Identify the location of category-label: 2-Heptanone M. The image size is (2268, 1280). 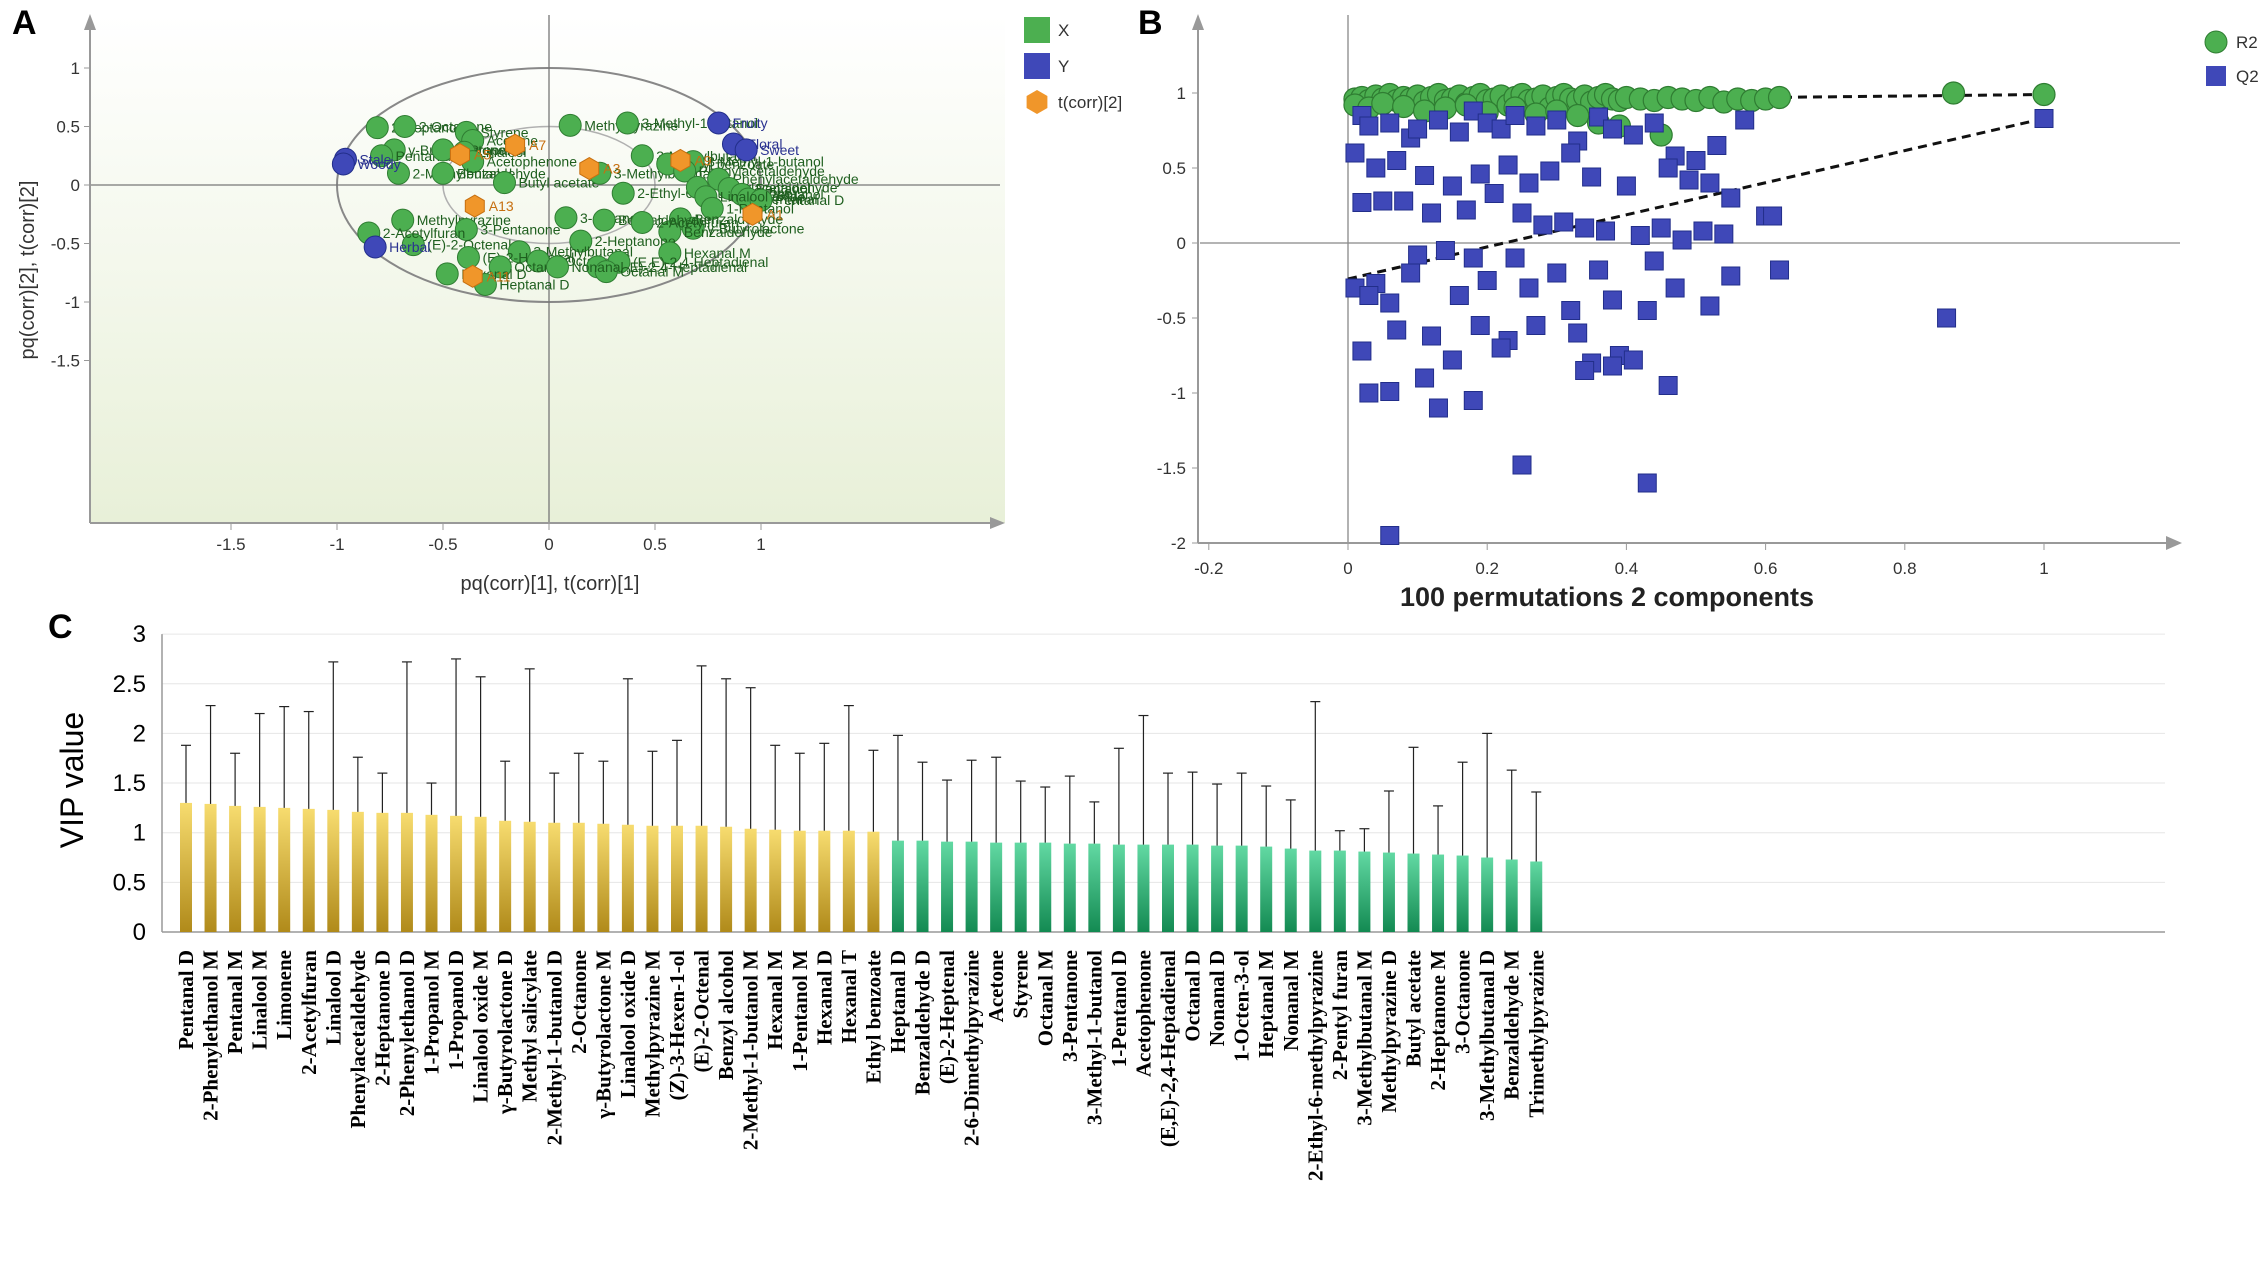
(1438, 1020).